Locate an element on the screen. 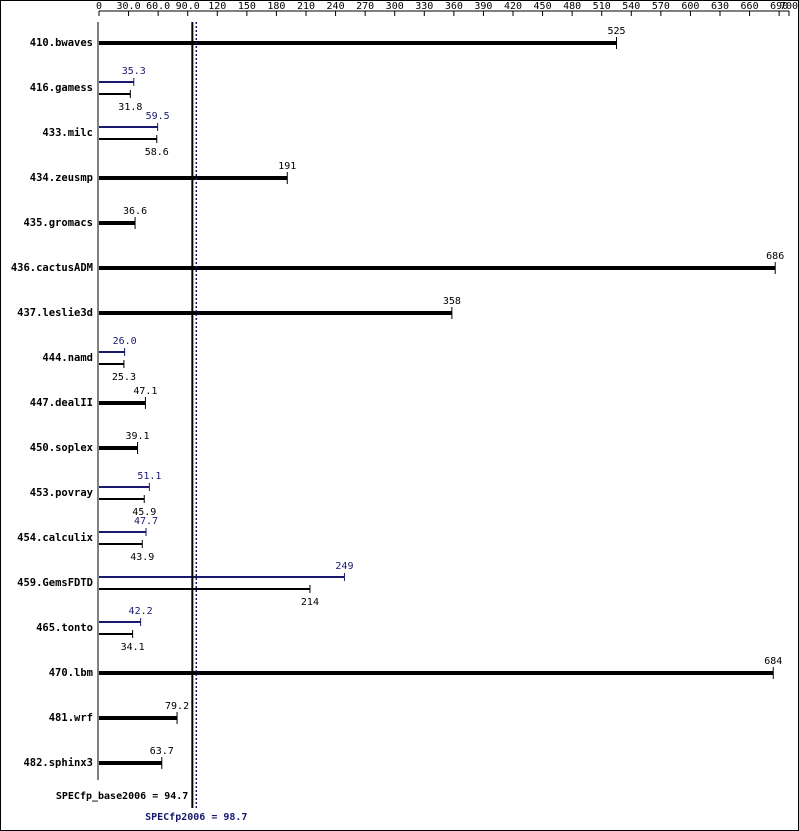  value-label: 51.1 is located at coordinates (149, 476).